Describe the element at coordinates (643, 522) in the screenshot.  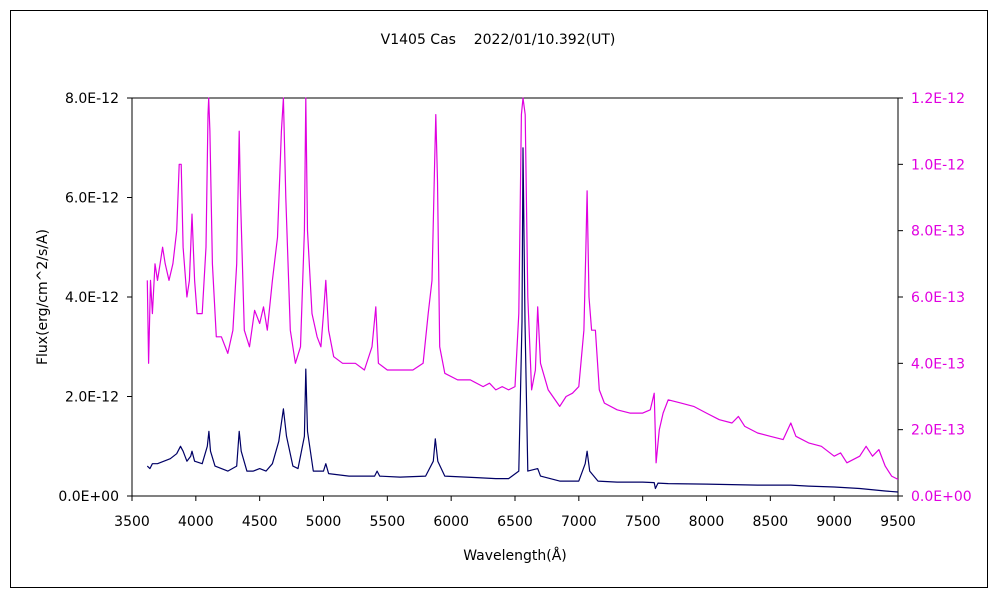
I see `x-tick-label: 7500` at that location.